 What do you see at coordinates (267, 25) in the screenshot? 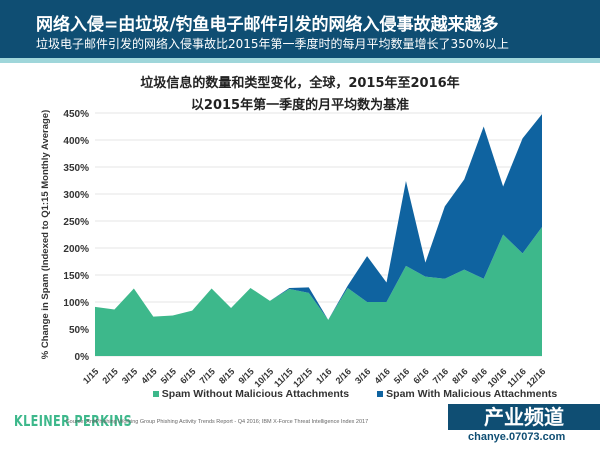
I see `page-title: 网络入侵=由垃圾/钓鱼电子邮件引发的网络入侵事故越来越多` at bounding box center [267, 25].